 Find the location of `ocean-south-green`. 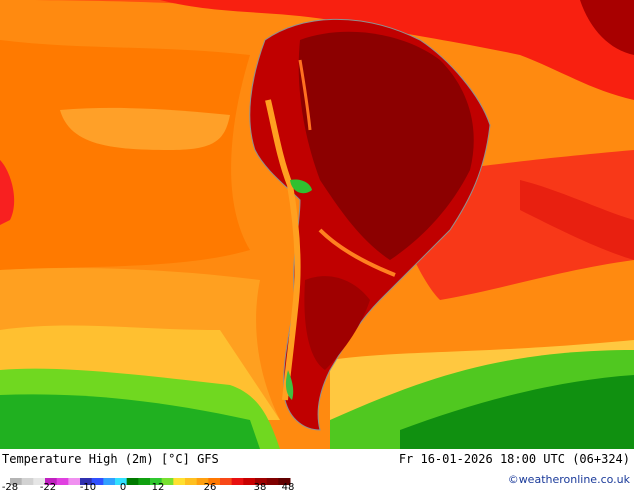

ocean-south-green is located at coordinates (130, 421).